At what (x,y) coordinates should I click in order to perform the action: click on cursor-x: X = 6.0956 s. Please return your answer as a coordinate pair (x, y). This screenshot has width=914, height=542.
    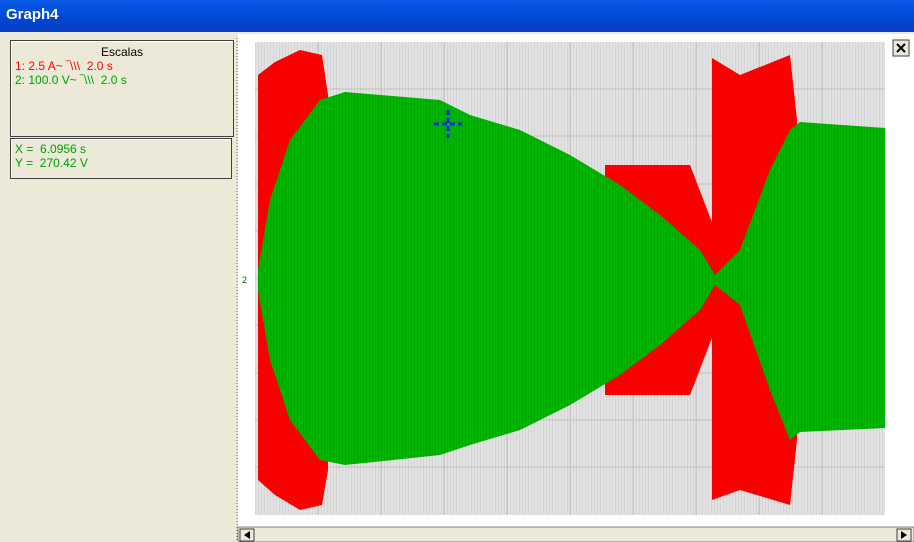
    Looking at the image, I should click on (51, 149).